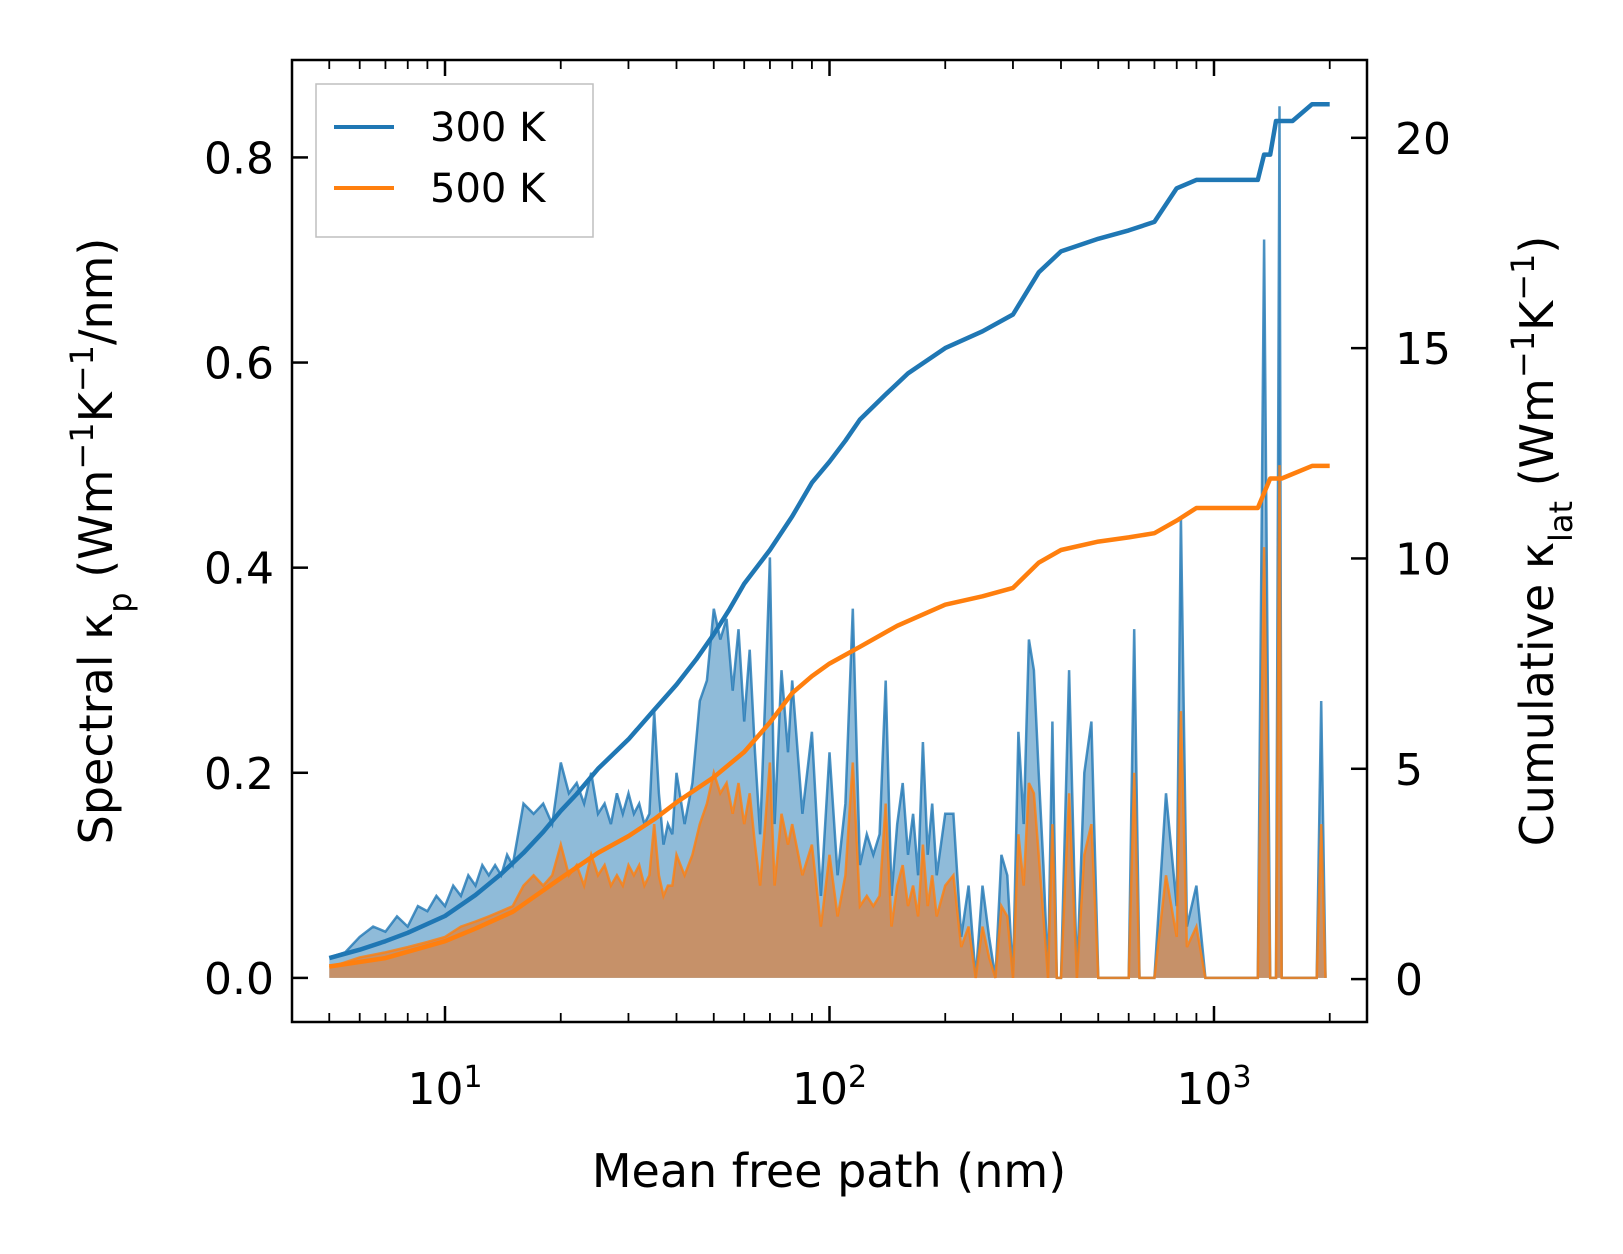  Describe the element at coordinates (488, 189) in the screenshot. I see `legend-label-500k: 500 K` at that location.